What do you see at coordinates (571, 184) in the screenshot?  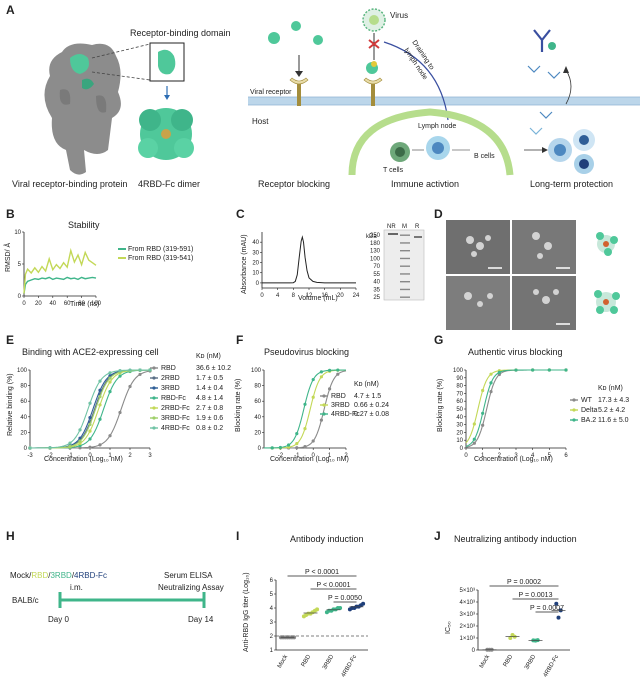 I see `caption-long-term: Long-term protection` at bounding box center [571, 184].